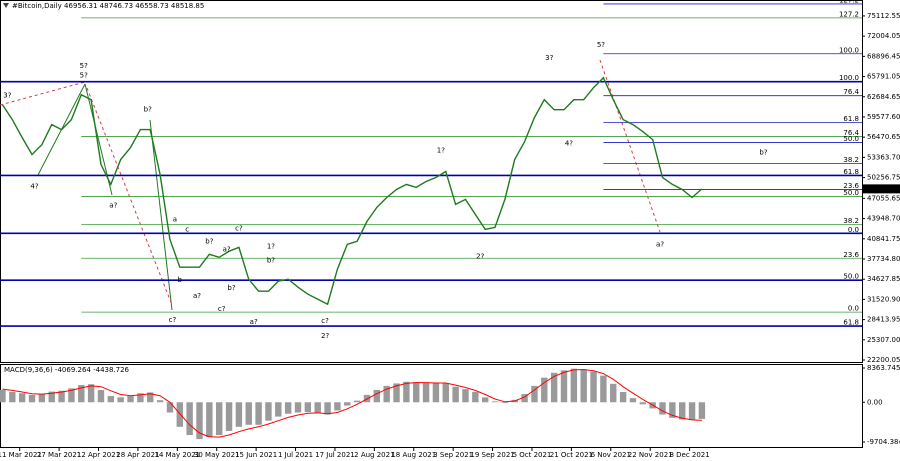 The height and width of the screenshot is (461, 900). I want to click on x-tick-label: 22 Nov 2021, so click(650, 455).